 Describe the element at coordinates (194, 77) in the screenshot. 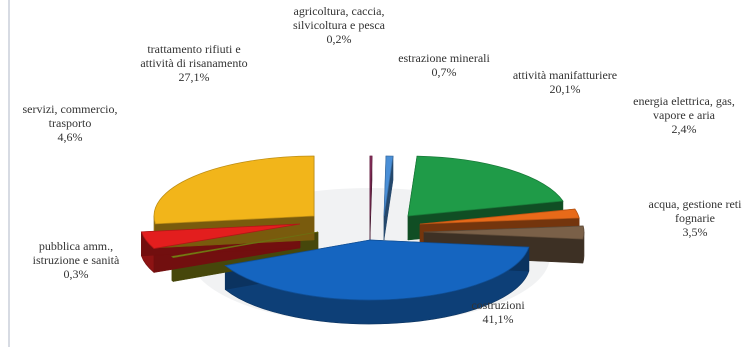

I see `slice-value-label: 27,1%` at that location.